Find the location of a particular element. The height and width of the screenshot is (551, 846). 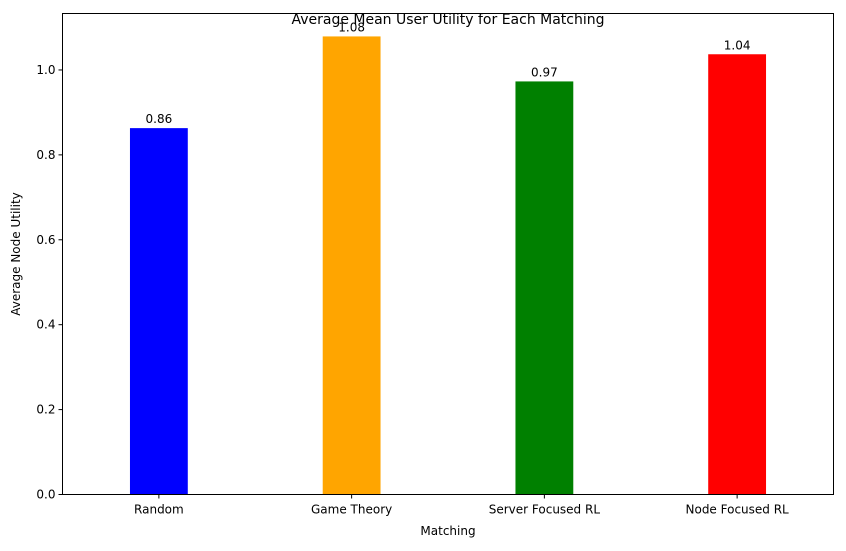

bar-value-label: 1.04 is located at coordinates (737, 45).